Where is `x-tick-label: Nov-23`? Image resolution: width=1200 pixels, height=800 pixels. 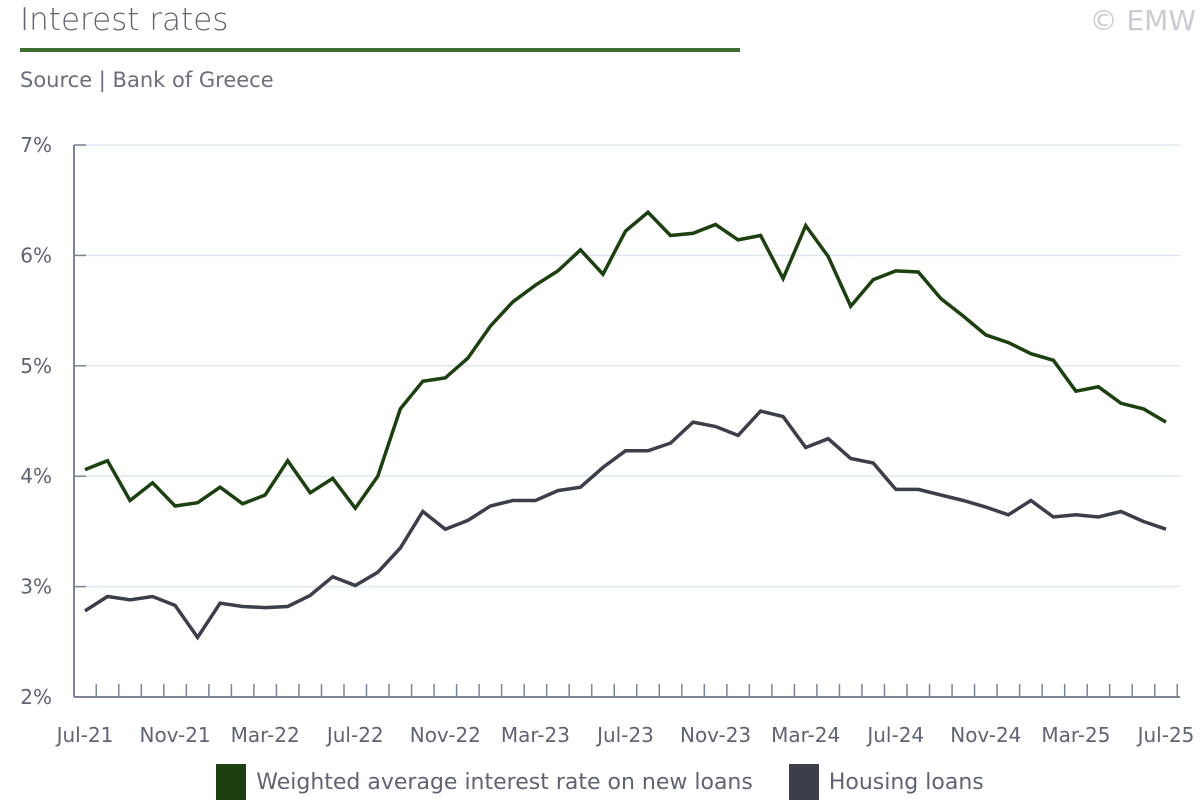 x-tick-label: Nov-23 is located at coordinates (715, 735).